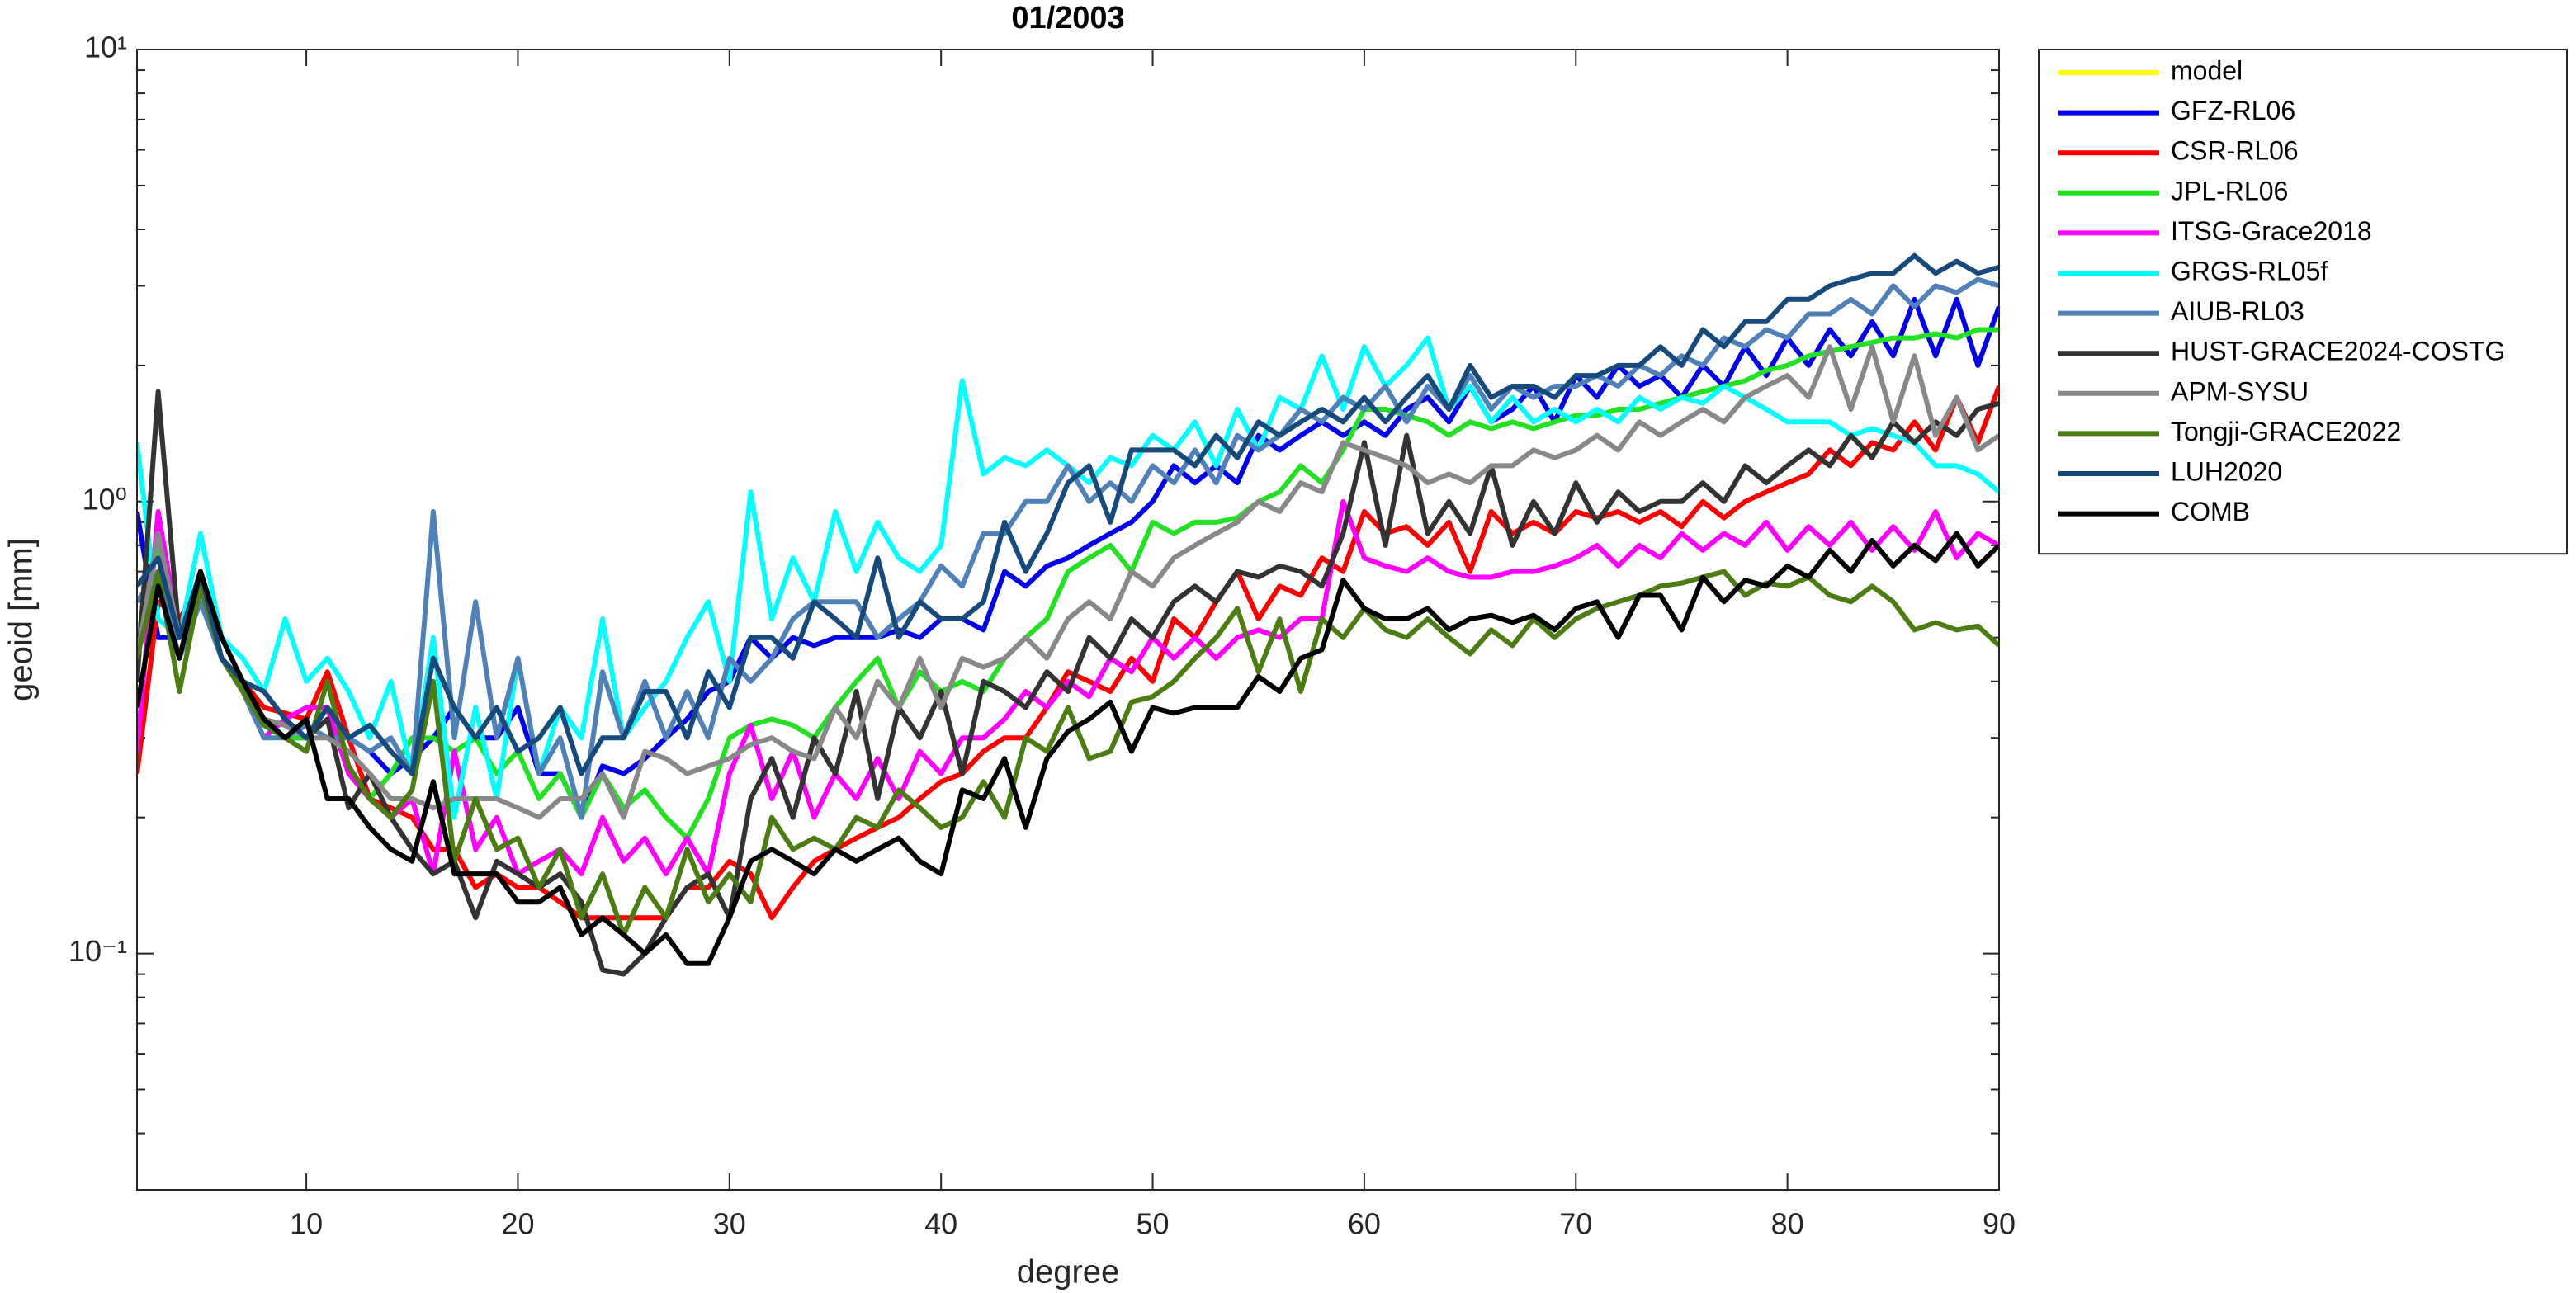 This screenshot has width=2576, height=1293. Describe the element at coordinates (98, 951) in the screenshot. I see `y-tick-label: 10⁻¹` at that location.